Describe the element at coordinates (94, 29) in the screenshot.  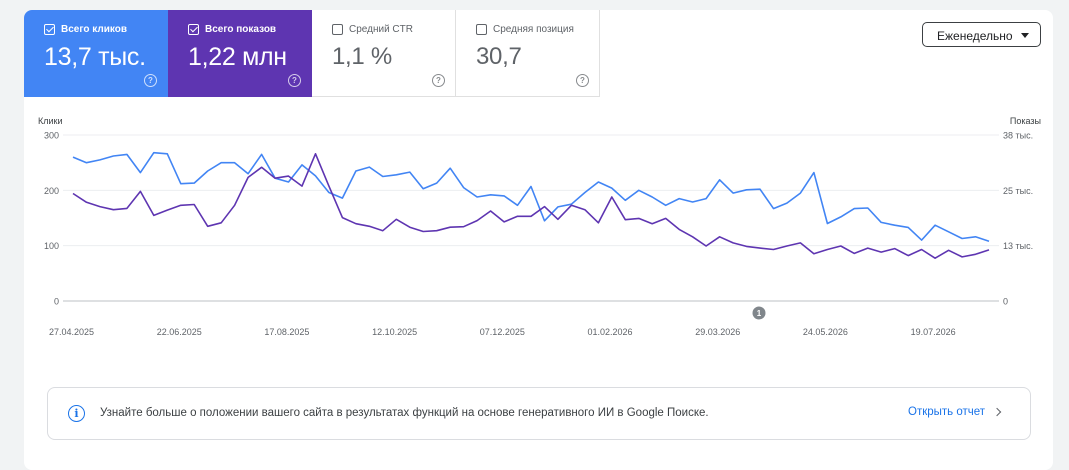
I see `metric-label: Всего кликов` at that location.